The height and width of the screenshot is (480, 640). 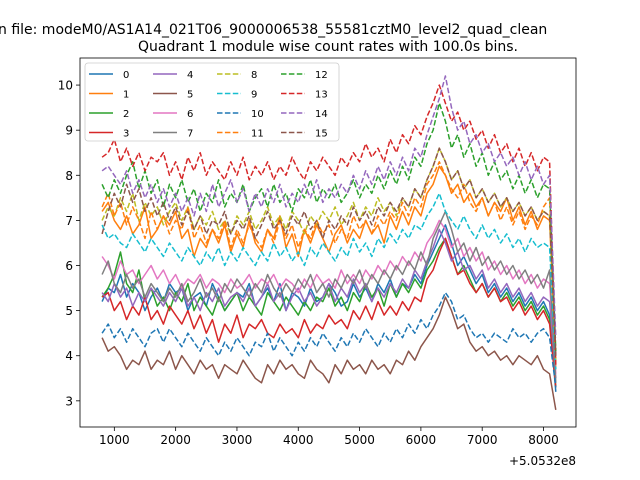 I want to click on legend-label-1: 1, so click(x=126, y=95).